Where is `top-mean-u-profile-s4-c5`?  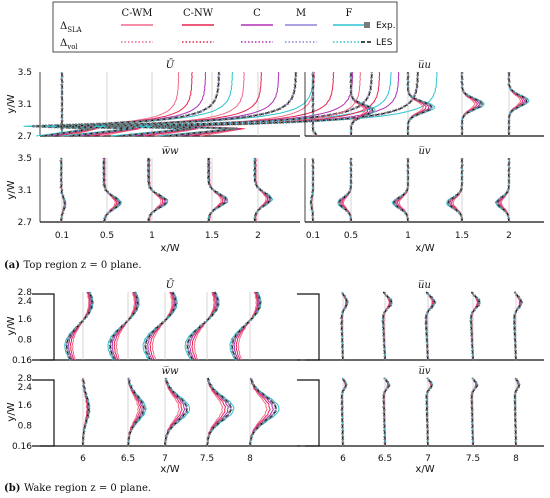
top-mean-u-profile-s4-c5 is located at coordinates (285, 104).